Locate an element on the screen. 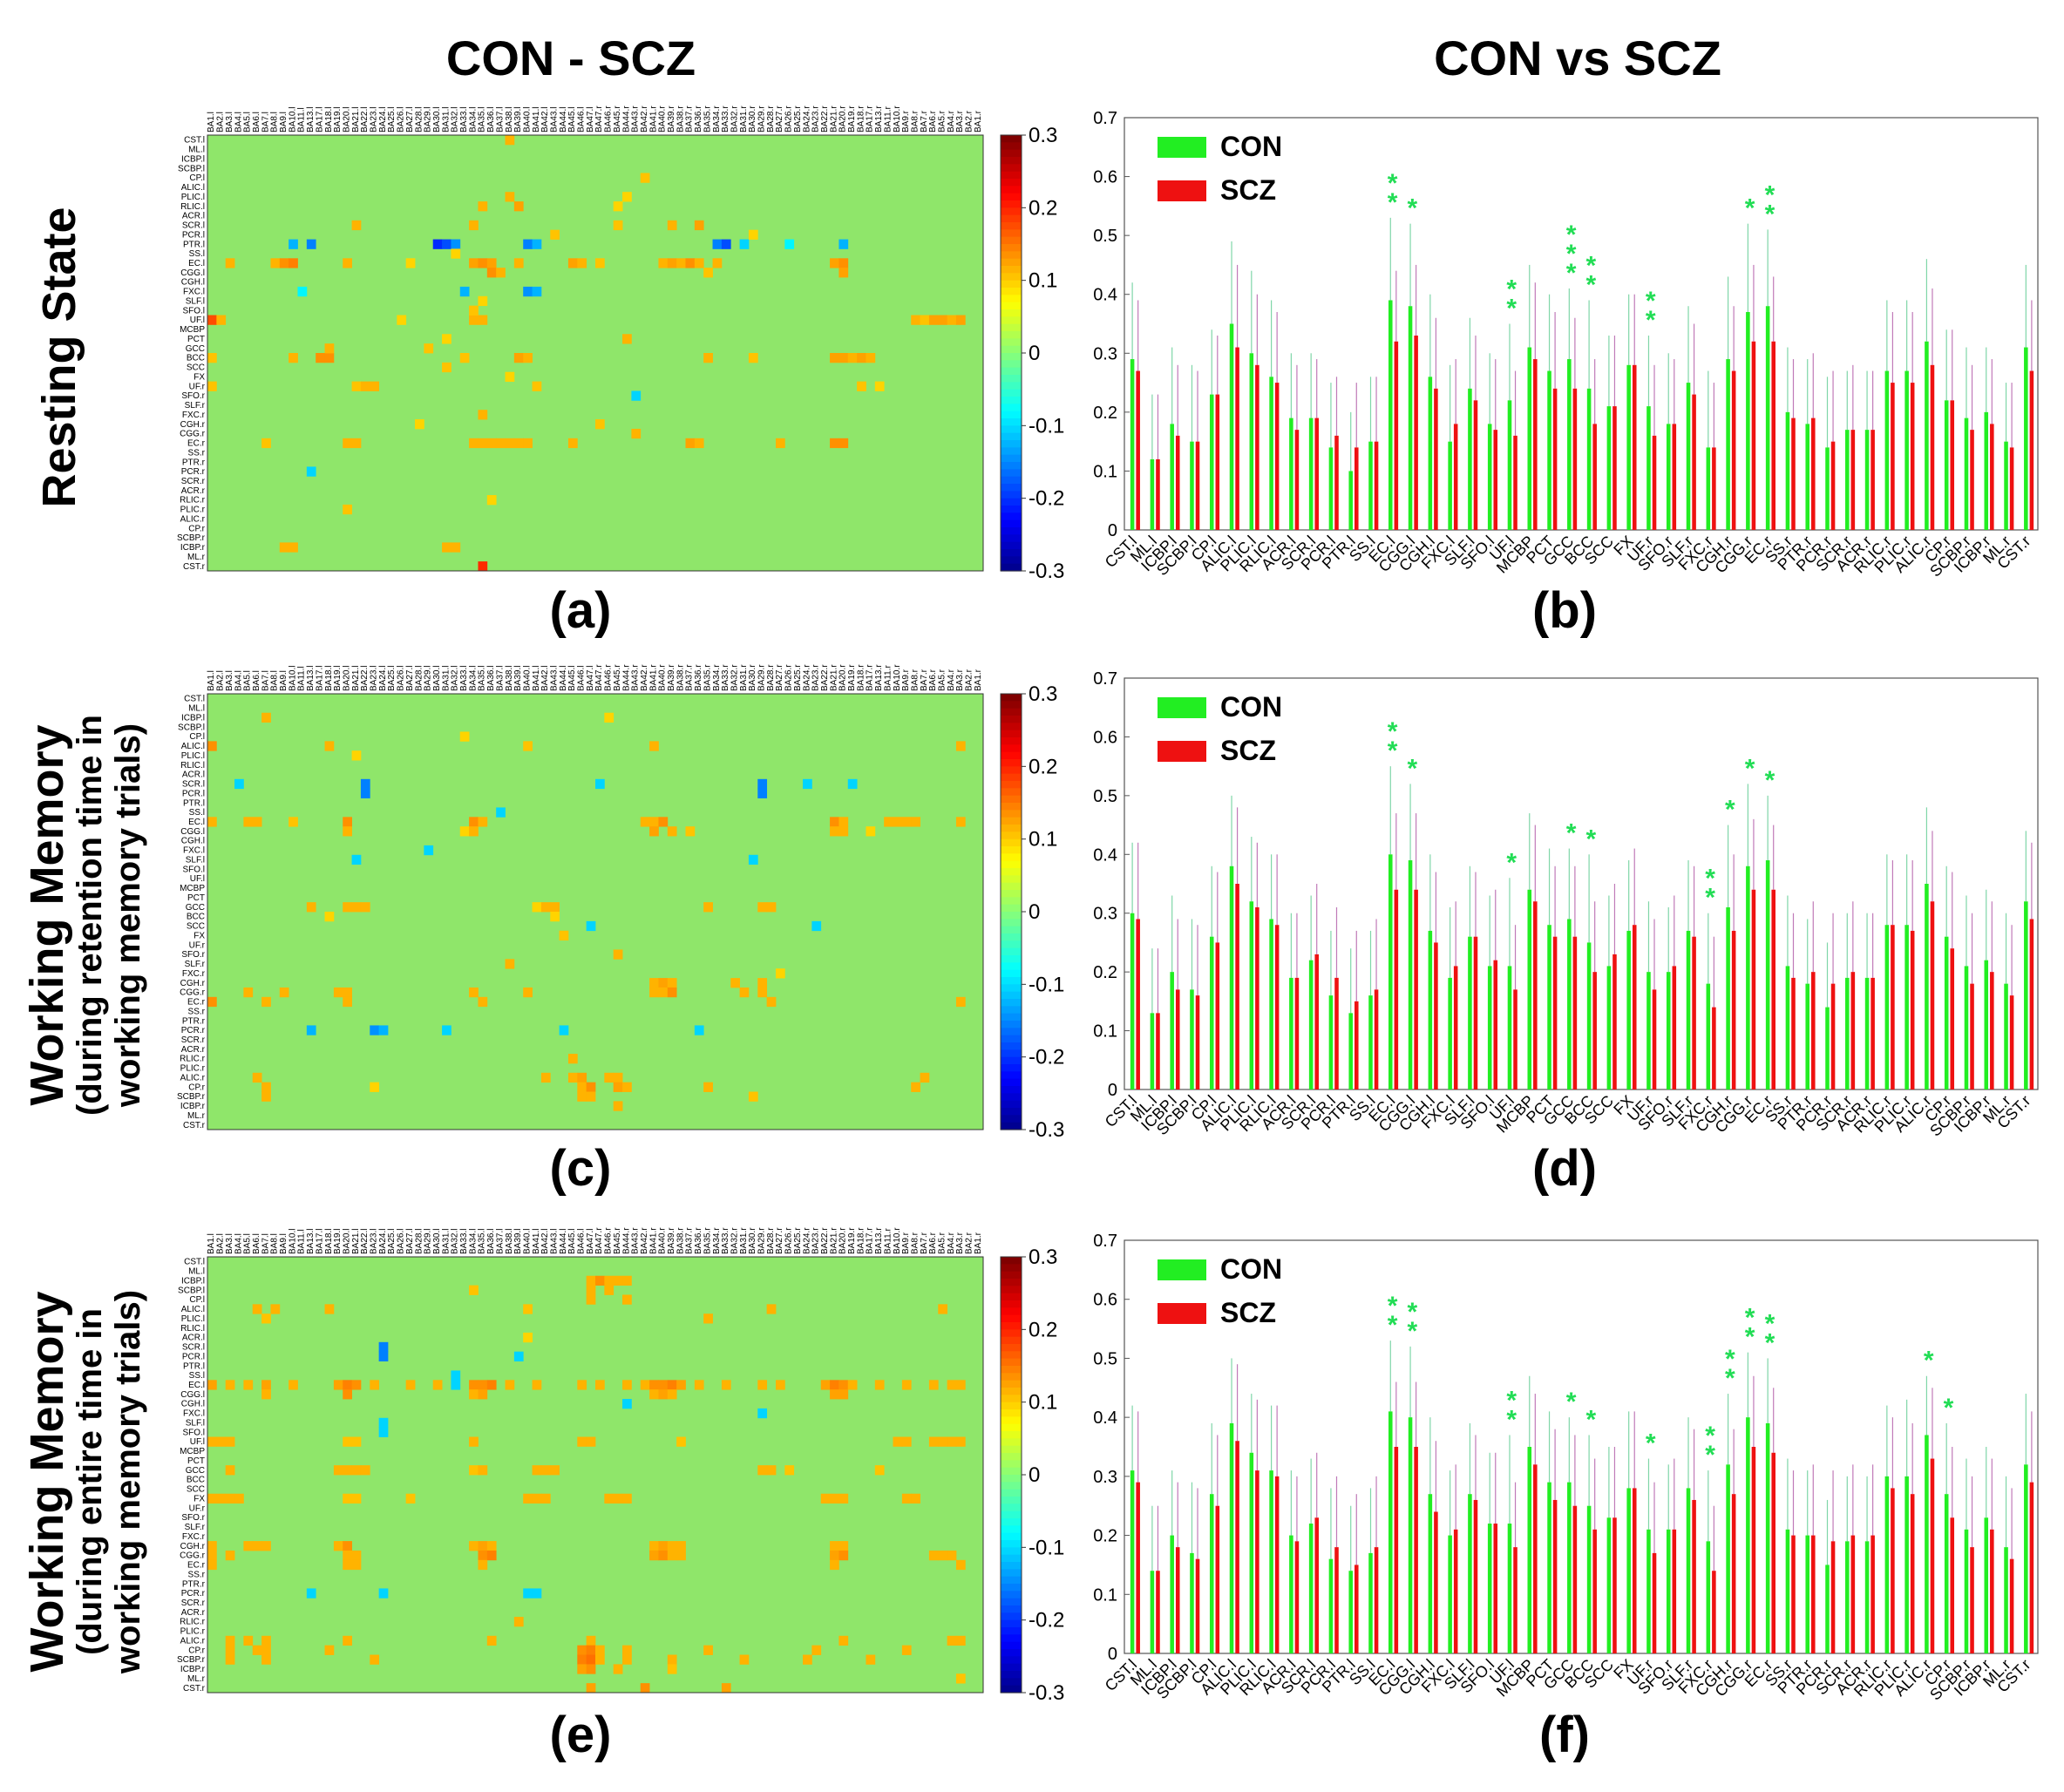 The height and width of the screenshot is (1792, 2064). heatmap-x-label: BA19.l is located at coordinates (338, 678).